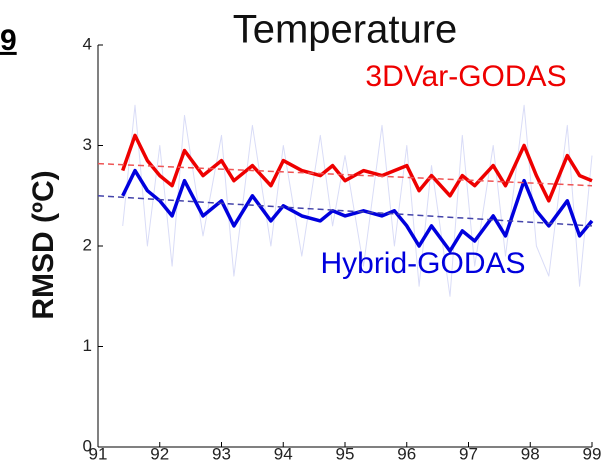 The height and width of the screenshot is (463, 604). I want to click on chart-title: Temperature, so click(345, 30).